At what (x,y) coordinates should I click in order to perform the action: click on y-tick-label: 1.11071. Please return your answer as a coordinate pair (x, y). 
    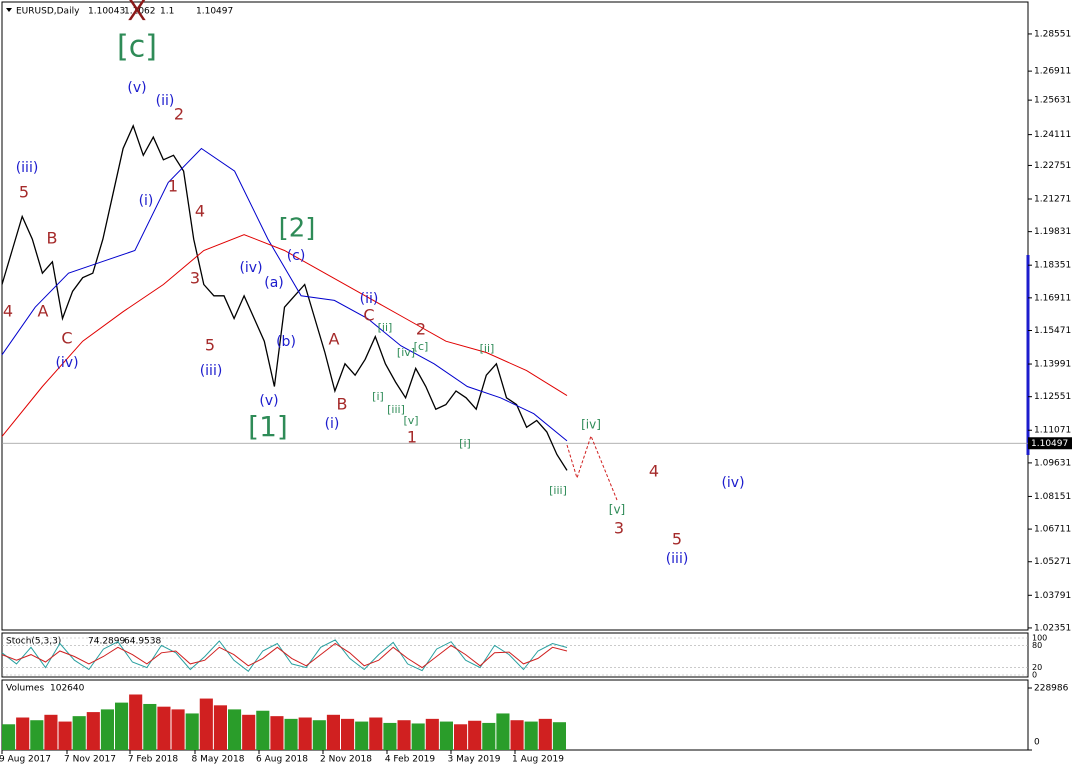
    Looking at the image, I should click on (1052, 431).